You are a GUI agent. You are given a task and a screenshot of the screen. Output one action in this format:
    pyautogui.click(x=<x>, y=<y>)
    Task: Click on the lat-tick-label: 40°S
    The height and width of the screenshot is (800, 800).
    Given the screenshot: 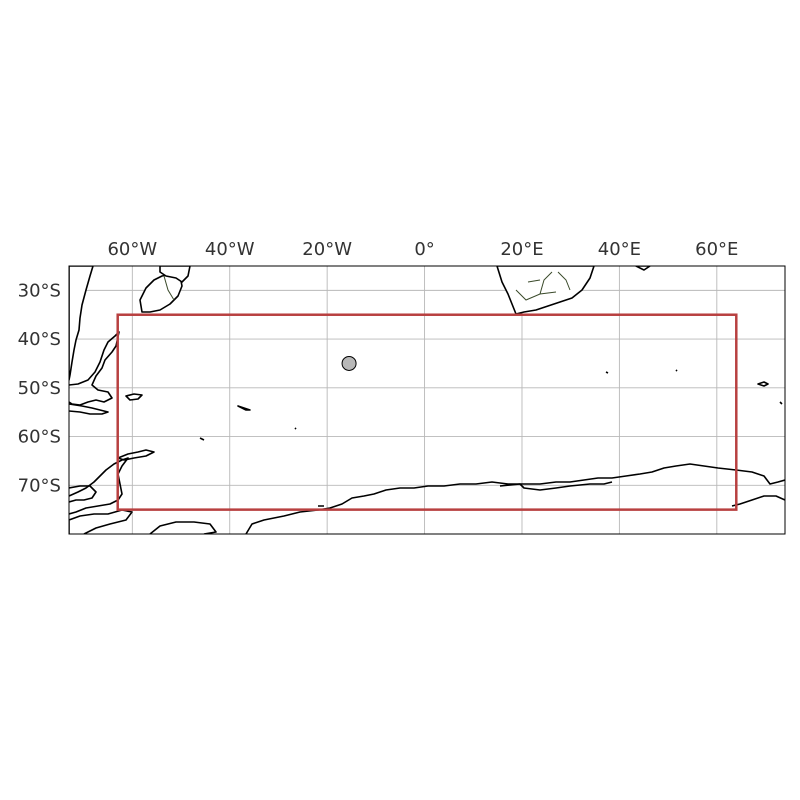 What is the action you would take?
    pyautogui.click(x=39, y=339)
    